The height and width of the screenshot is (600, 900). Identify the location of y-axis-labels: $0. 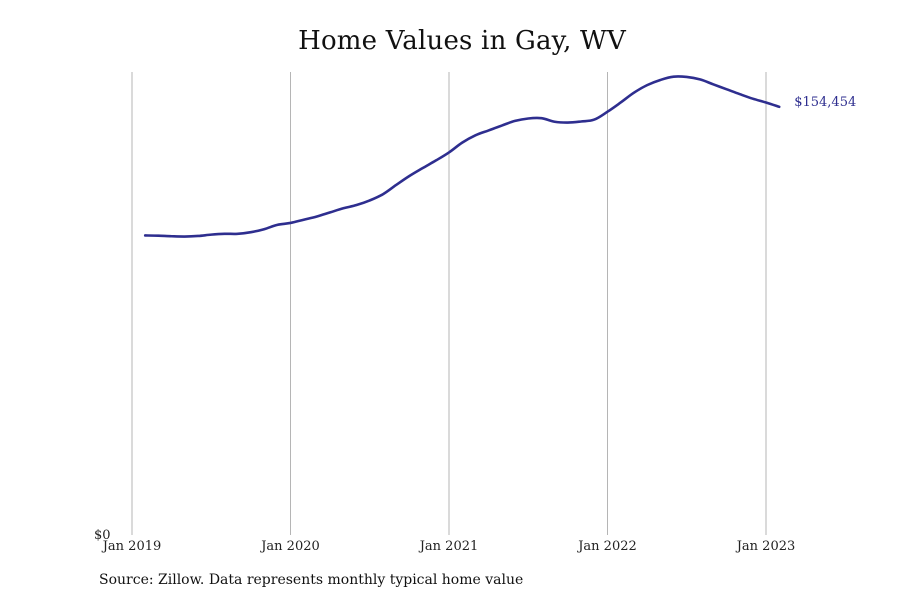
(102, 535).